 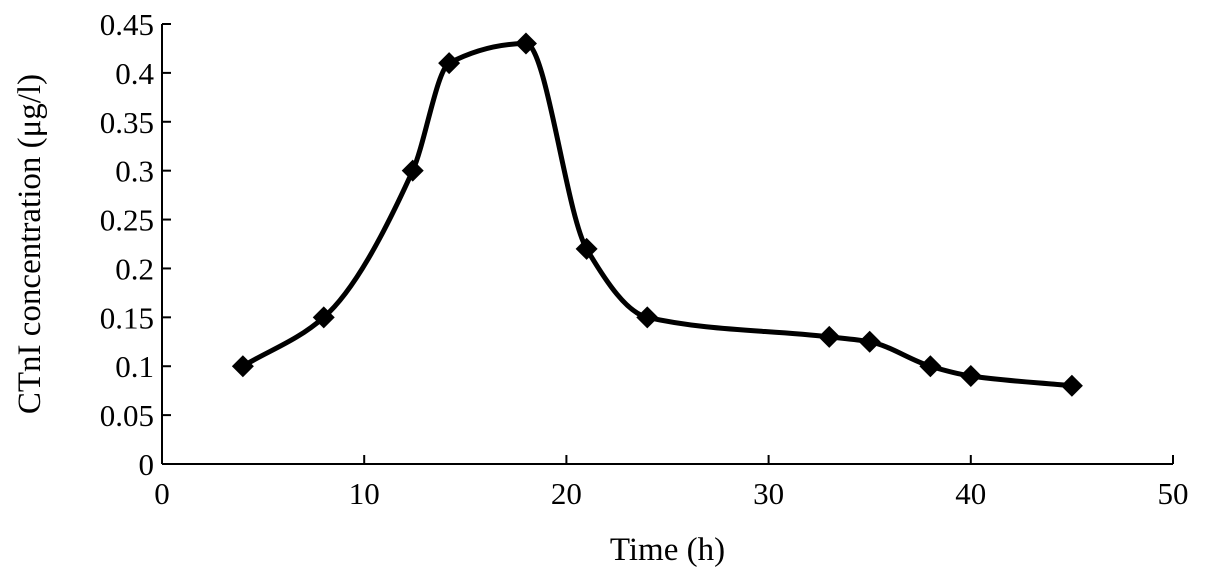 What do you see at coordinates (364, 493) in the screenshot?
I see `x-tick-label: 10` at bounding box center [364, 493].